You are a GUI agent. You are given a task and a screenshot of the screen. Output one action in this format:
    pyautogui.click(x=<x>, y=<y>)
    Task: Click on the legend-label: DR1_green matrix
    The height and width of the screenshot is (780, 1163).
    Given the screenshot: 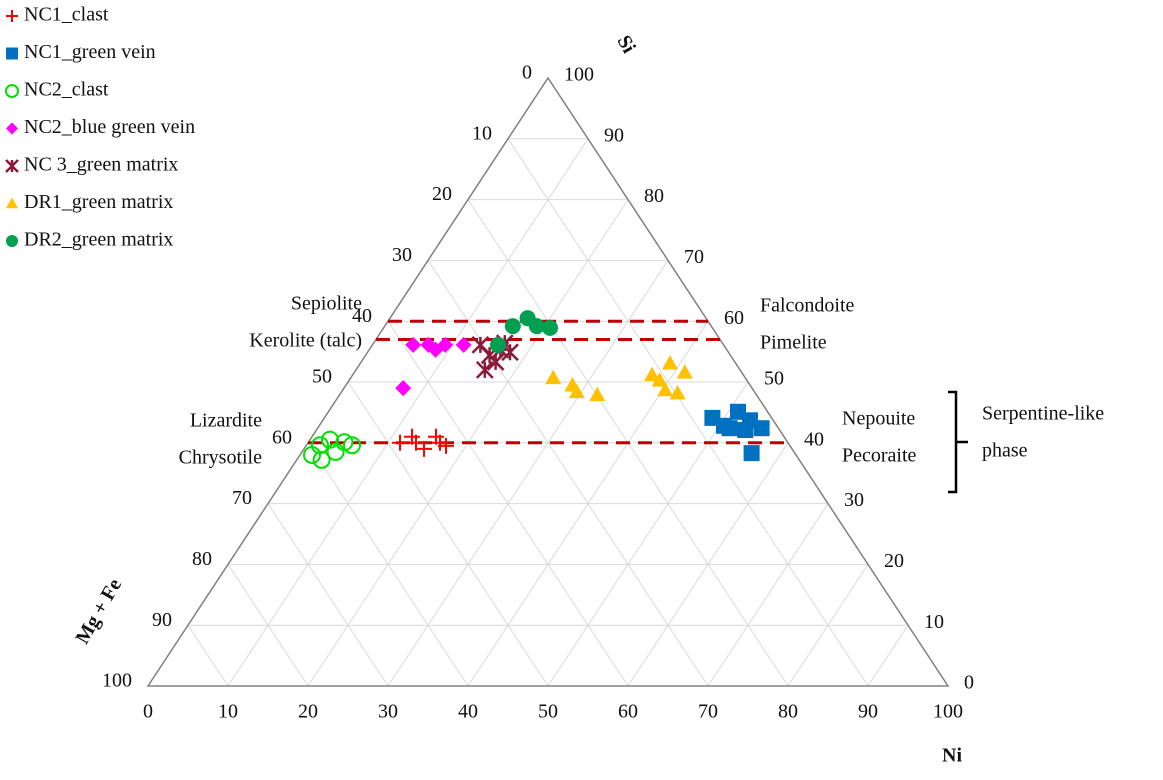 What is the action you would take?
    pyautogui.click(x=98, y=202)
    